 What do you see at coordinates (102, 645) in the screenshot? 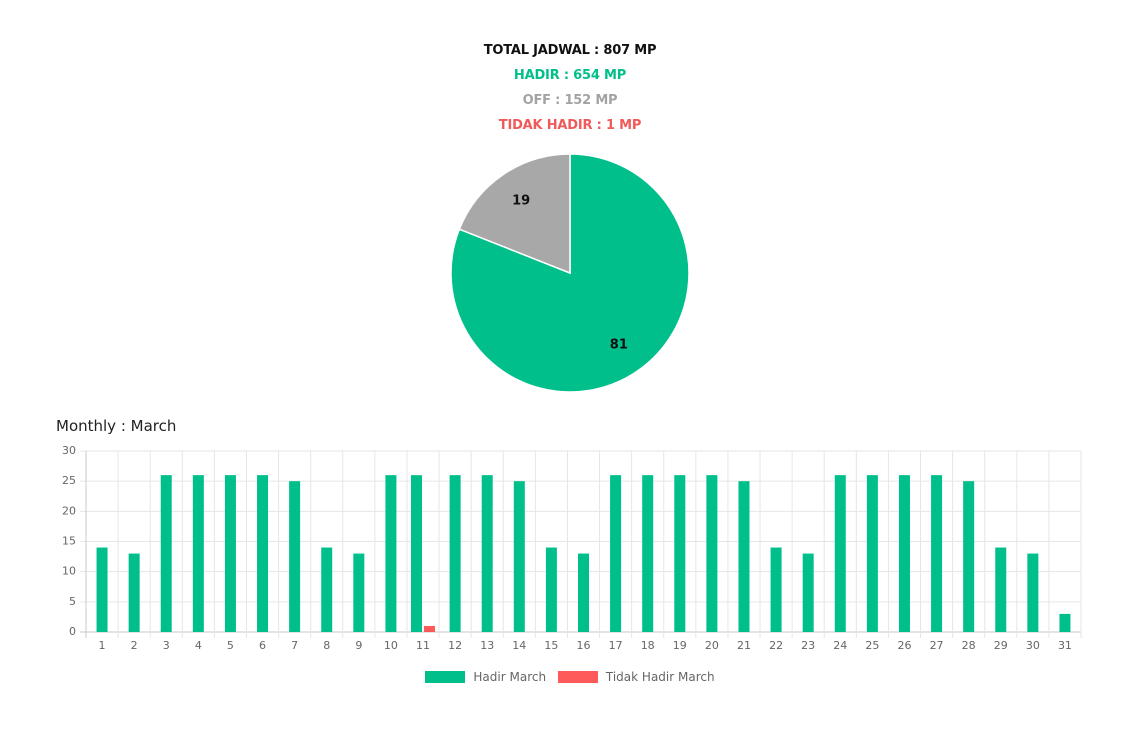
I see `x-tick-label: 1` at bounding box center [102, 645].